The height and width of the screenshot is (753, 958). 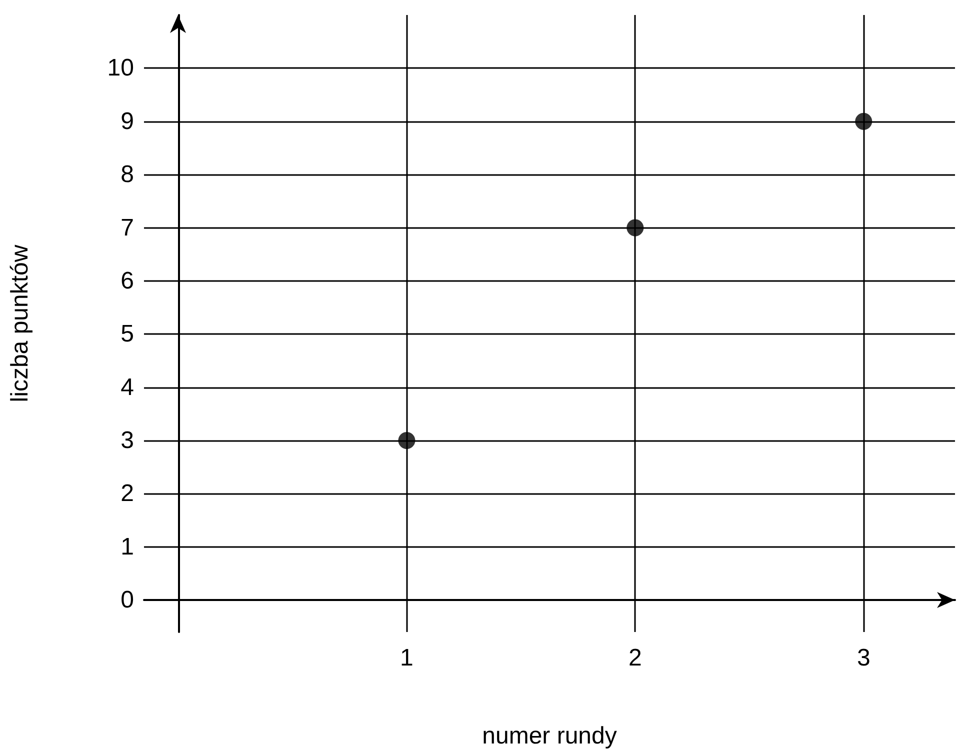 I want to click on y-tick-label: 1, so click(x=127, y=546).